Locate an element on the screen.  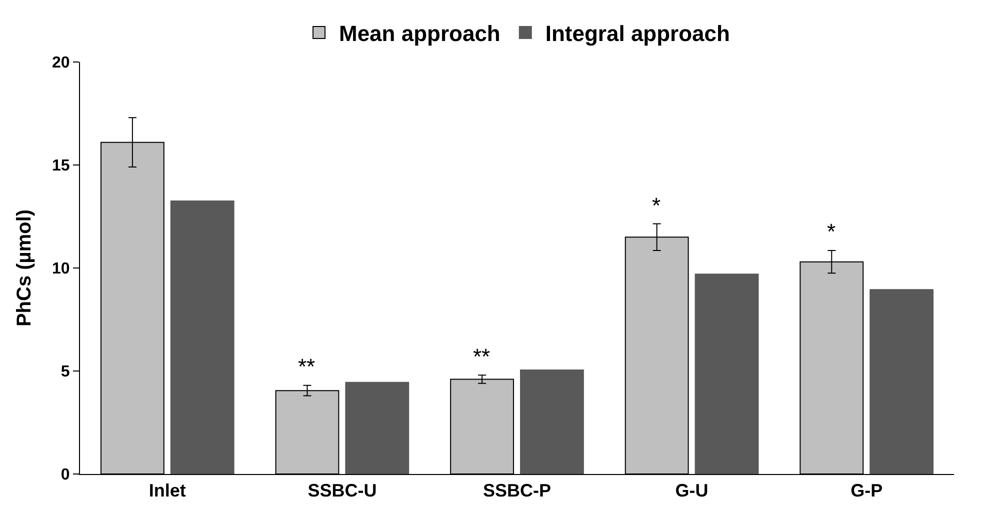
y-tick-label: 20 is located at coordinates (61, 63).